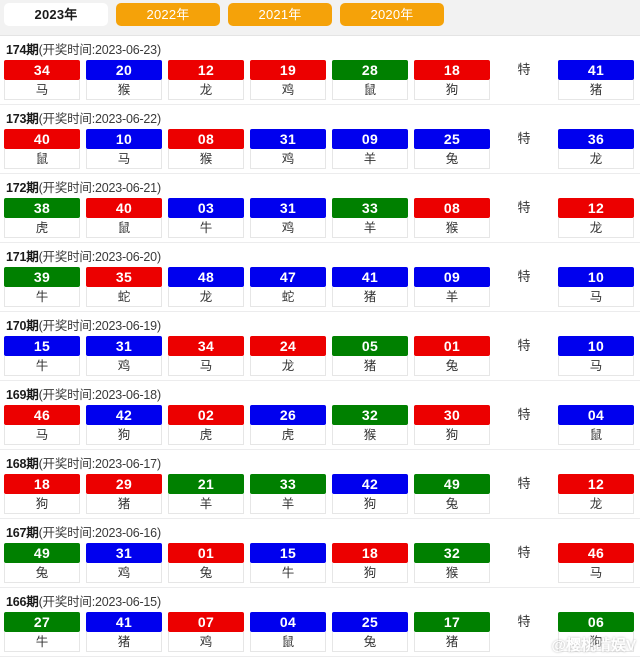 Image resolution: width=640 pixels, height=657 pixels. What do you see at coordinates (42, 208) in the screenshot?
I see `ball-number: 38` at bounding box center [42, 208].